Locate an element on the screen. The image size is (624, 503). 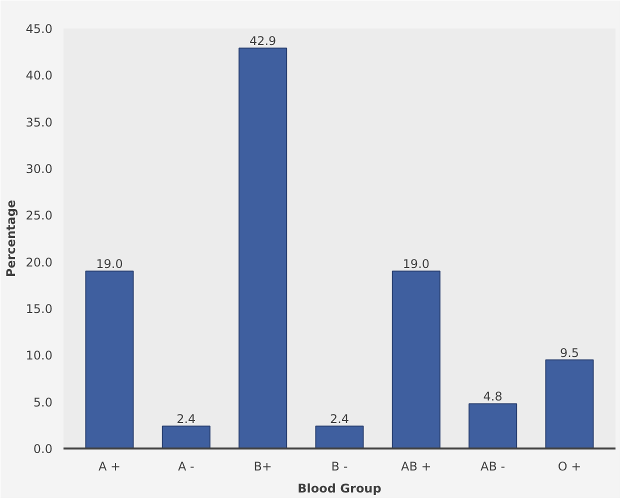
x-tick-label: O + is located at coordinates (570, 467).